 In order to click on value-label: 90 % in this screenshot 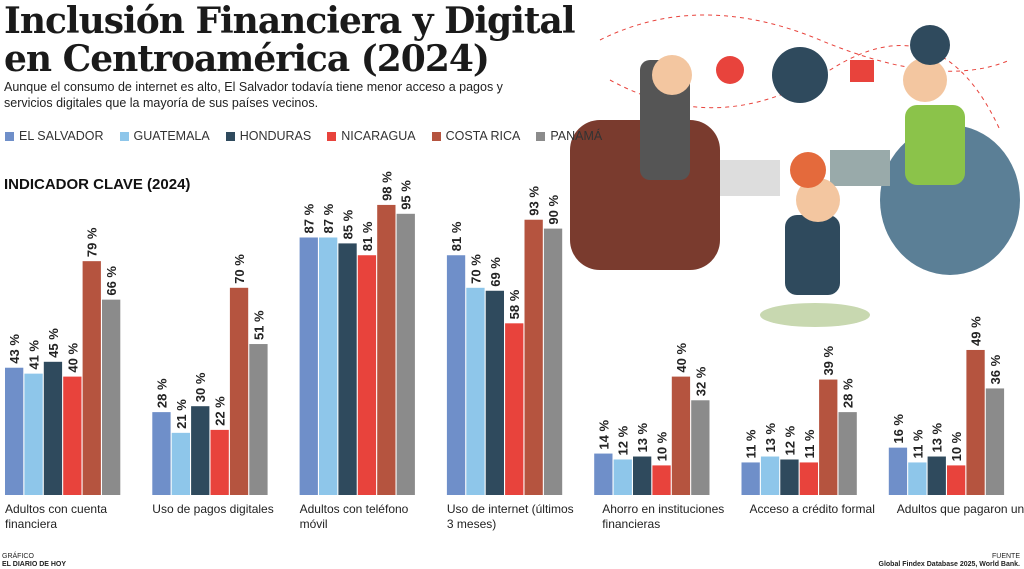, I will do `click(553, 210)`.